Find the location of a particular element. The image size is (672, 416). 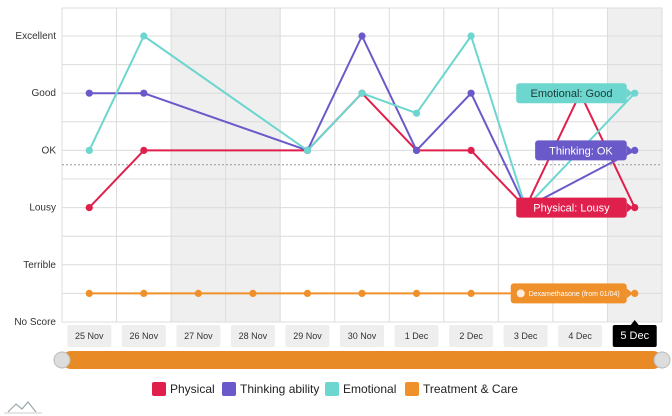

x-tick-28-nov: 28 Nov is located at coordinates (252, 336).